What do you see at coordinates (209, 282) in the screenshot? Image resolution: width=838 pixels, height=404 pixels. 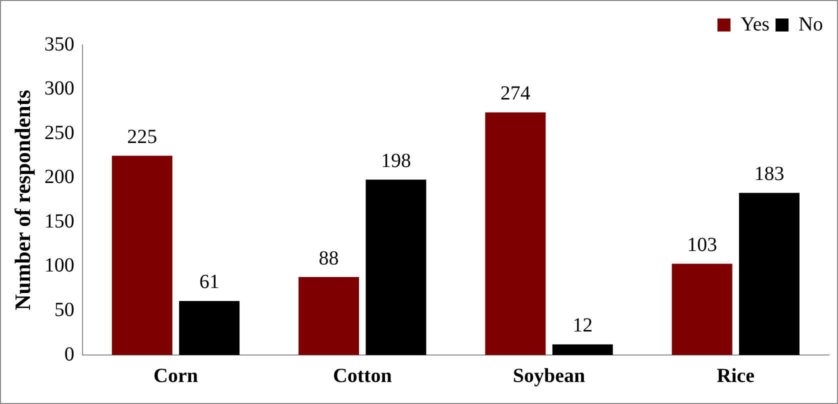 I see `data-label: 61` at bounding box center [209, 282].